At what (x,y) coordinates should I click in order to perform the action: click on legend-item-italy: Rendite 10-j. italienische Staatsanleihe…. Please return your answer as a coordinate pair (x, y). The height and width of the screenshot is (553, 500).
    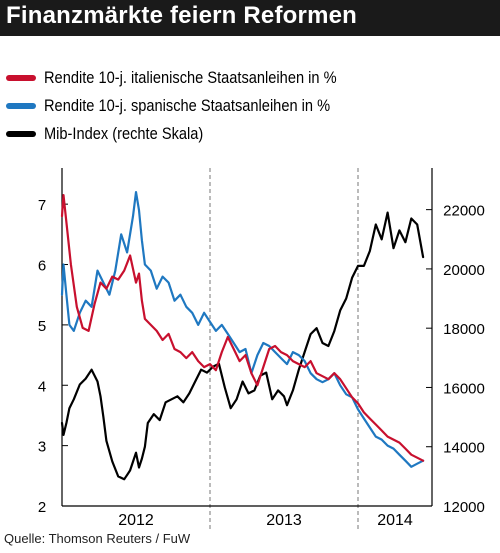
    Looking at the image, I should click on (195, 78).